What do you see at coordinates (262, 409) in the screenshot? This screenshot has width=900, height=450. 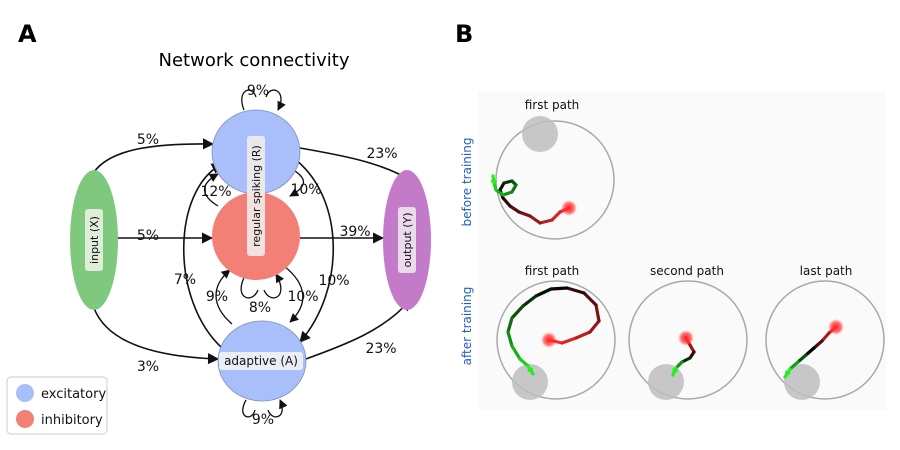 I see `edge-adaptive-self` at bounding box center [262, 409].